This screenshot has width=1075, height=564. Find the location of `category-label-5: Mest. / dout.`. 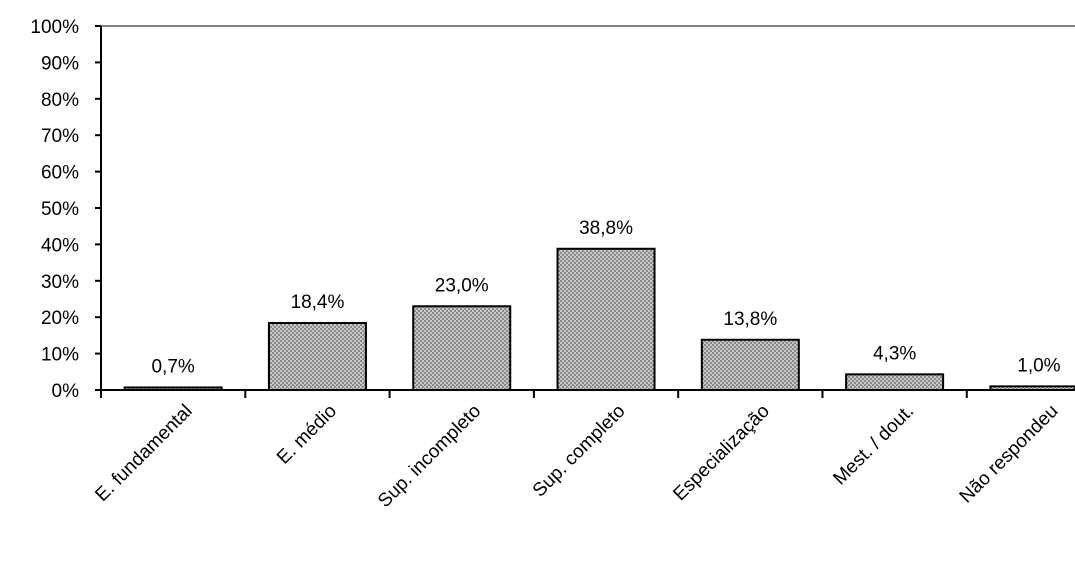

category-label-5: Mest. / dout. is located at coordinates (873, 445).